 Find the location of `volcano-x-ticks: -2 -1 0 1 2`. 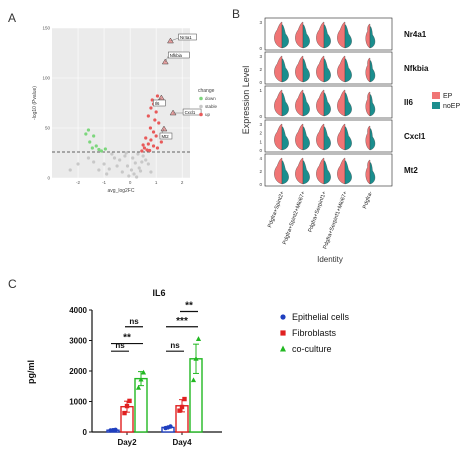

volcano-x-ticks: -2 -1 0 1 2 is located at coordinates (130, 182).